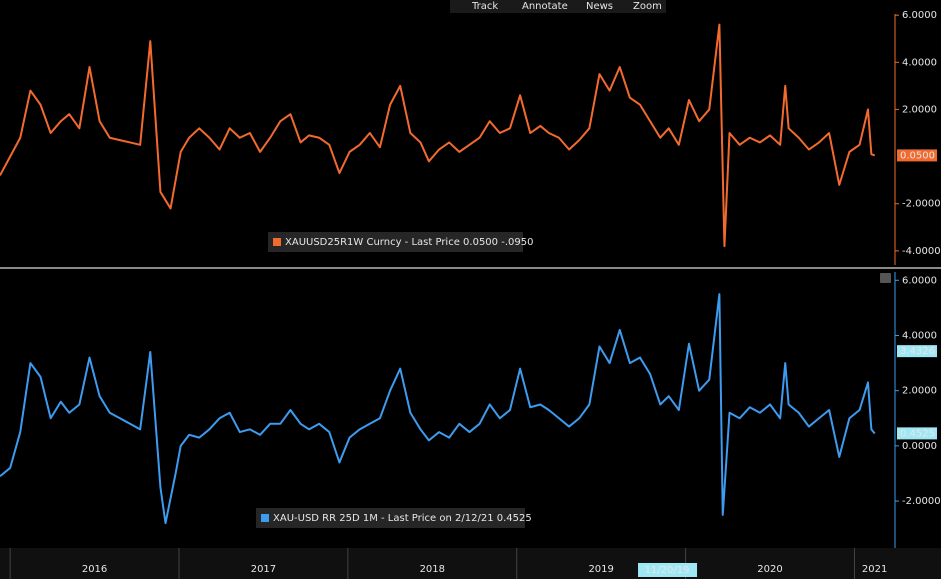 The image size is (941, 579). I want to click on x-tick-label: 2016, so click(94, 569).